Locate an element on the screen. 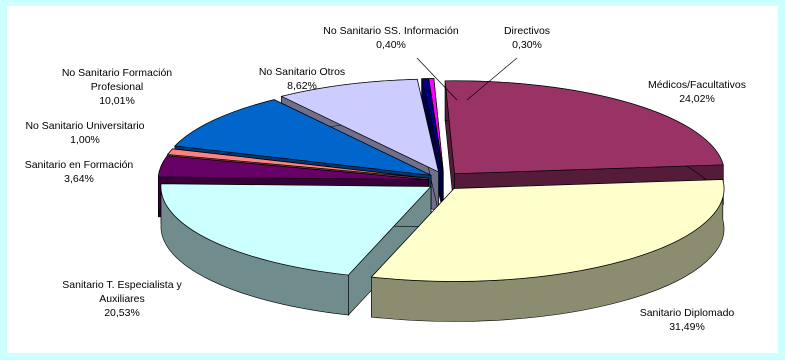  slice-label-6: No Sanitario Otros 8,62% is located at coordinates (302, 79).